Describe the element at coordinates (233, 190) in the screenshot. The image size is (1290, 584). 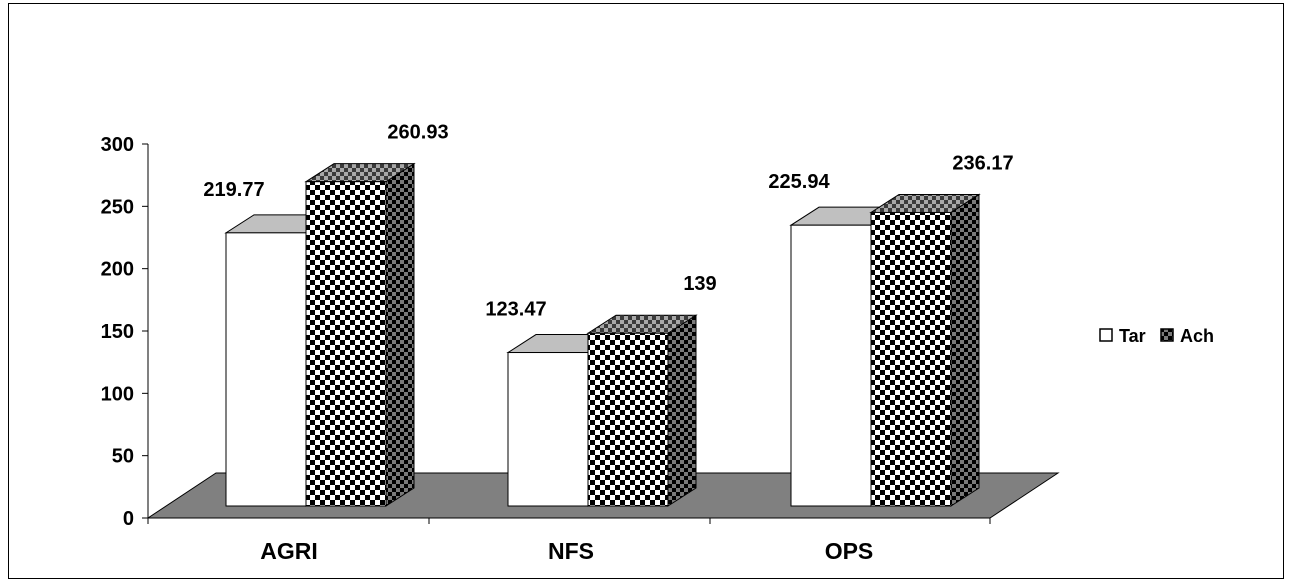
I see `data-label-tar-agri: 219.77` at that location.